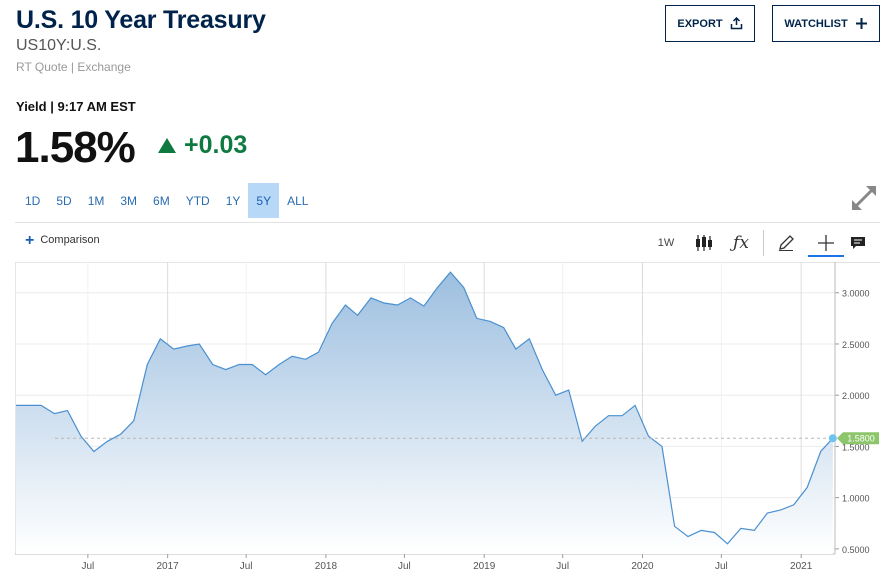  What do you see at coordinates (858, 243) in the screenshot?
I see `events-icon` at bounding box center [858, 243].